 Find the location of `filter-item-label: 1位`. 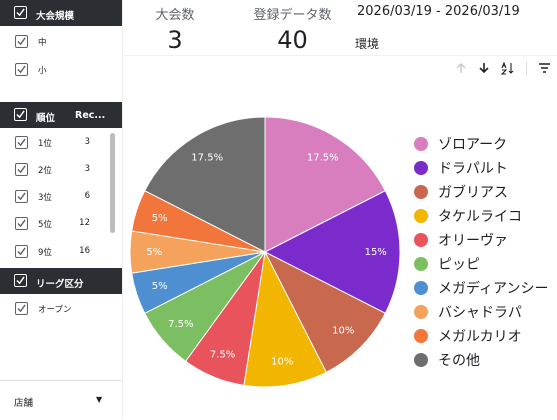

filter-item-label: 1位 is located at coordinates (45, 144).